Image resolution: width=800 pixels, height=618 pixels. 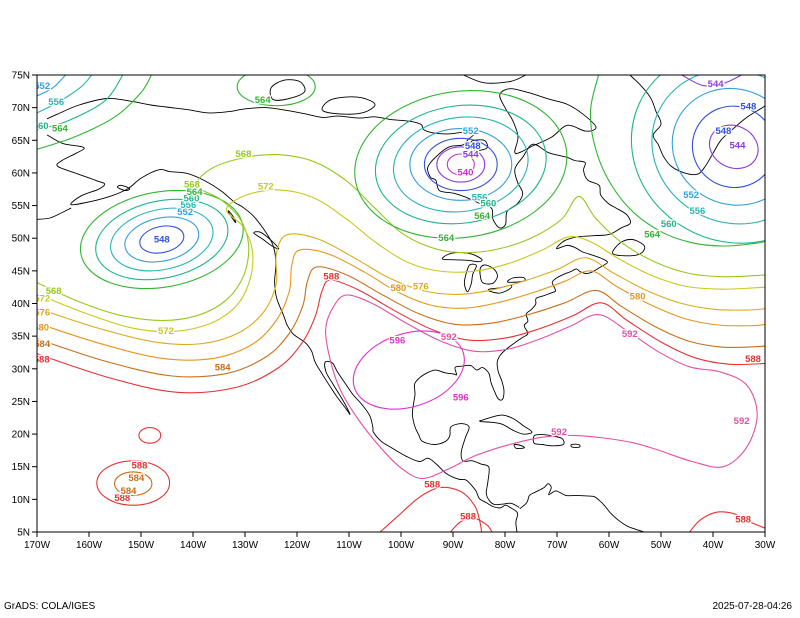 What do you see at coordinates (453, 545) in the screenshot?
I see `lon-tick-label: 90W` at bounding box center [453, 545].